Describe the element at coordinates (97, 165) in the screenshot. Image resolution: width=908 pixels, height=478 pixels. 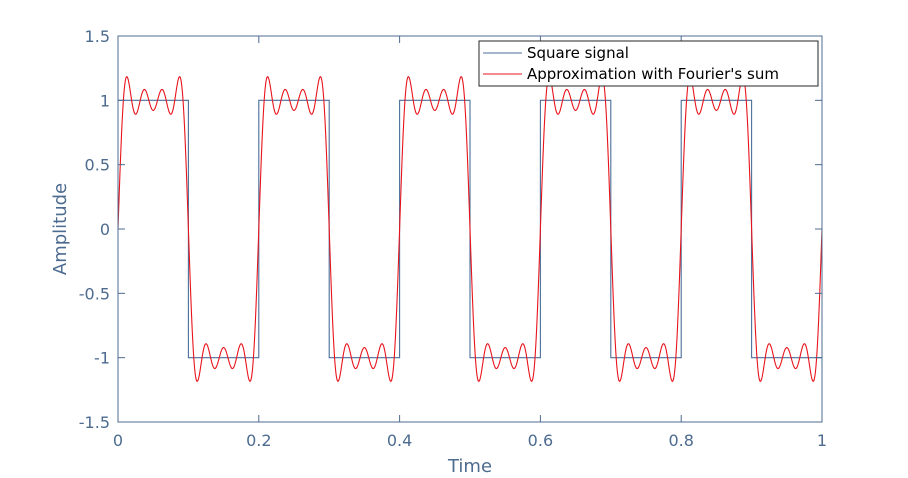
I see `y-tick-label: 0.5` at that location.